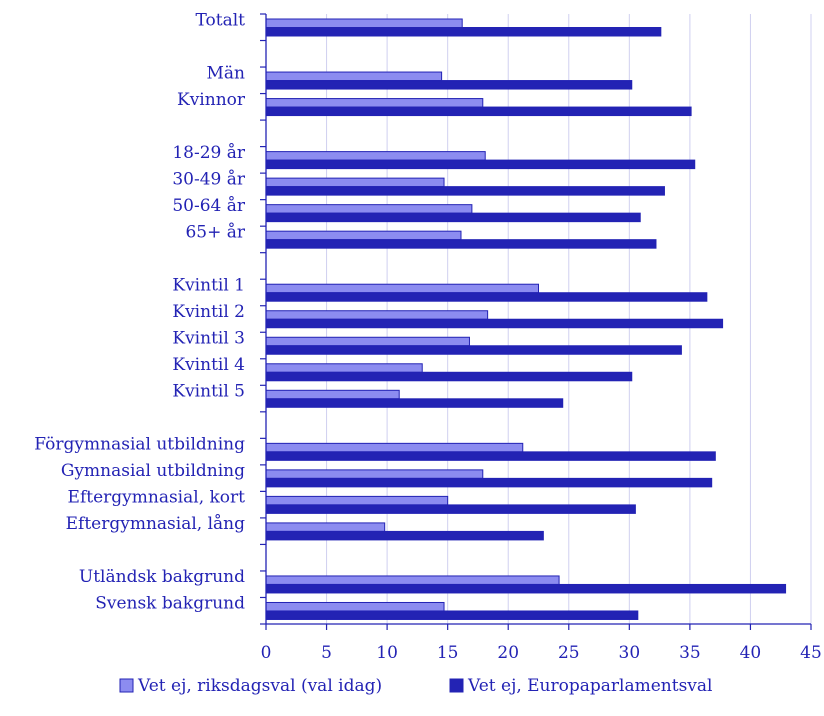 The width and height of the screenshot is (824, 716). Describe the element at coordinates (153, 471) in the screenshot. I see `category-label: Gymnasial utbildning` at that location.